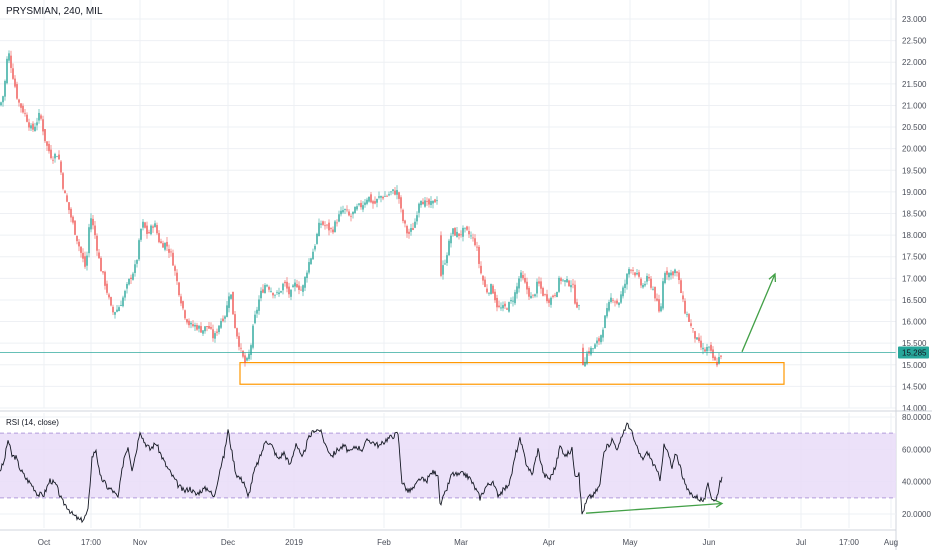 Image resolution: width=932 pixels, height=550 pixels. I want to click on time-tick-label: Aug, so click(891, 542).